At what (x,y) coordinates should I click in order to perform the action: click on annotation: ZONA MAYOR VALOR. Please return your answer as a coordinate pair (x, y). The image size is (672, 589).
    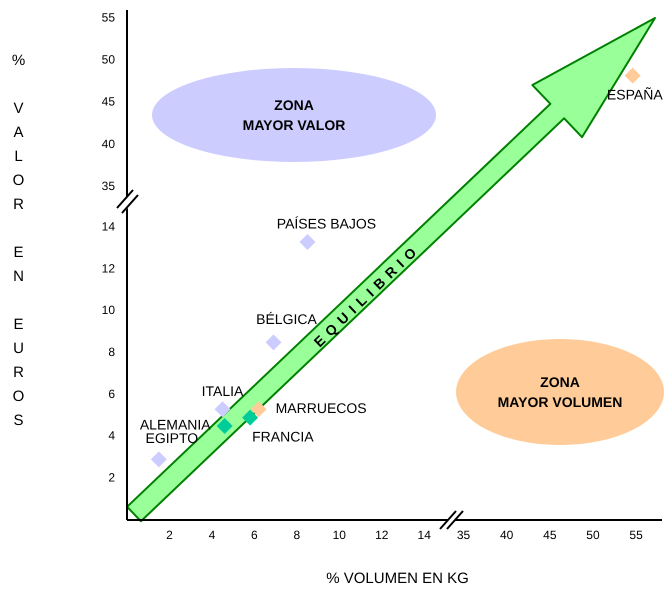
    Looking at the image, I should click on (294, 115).